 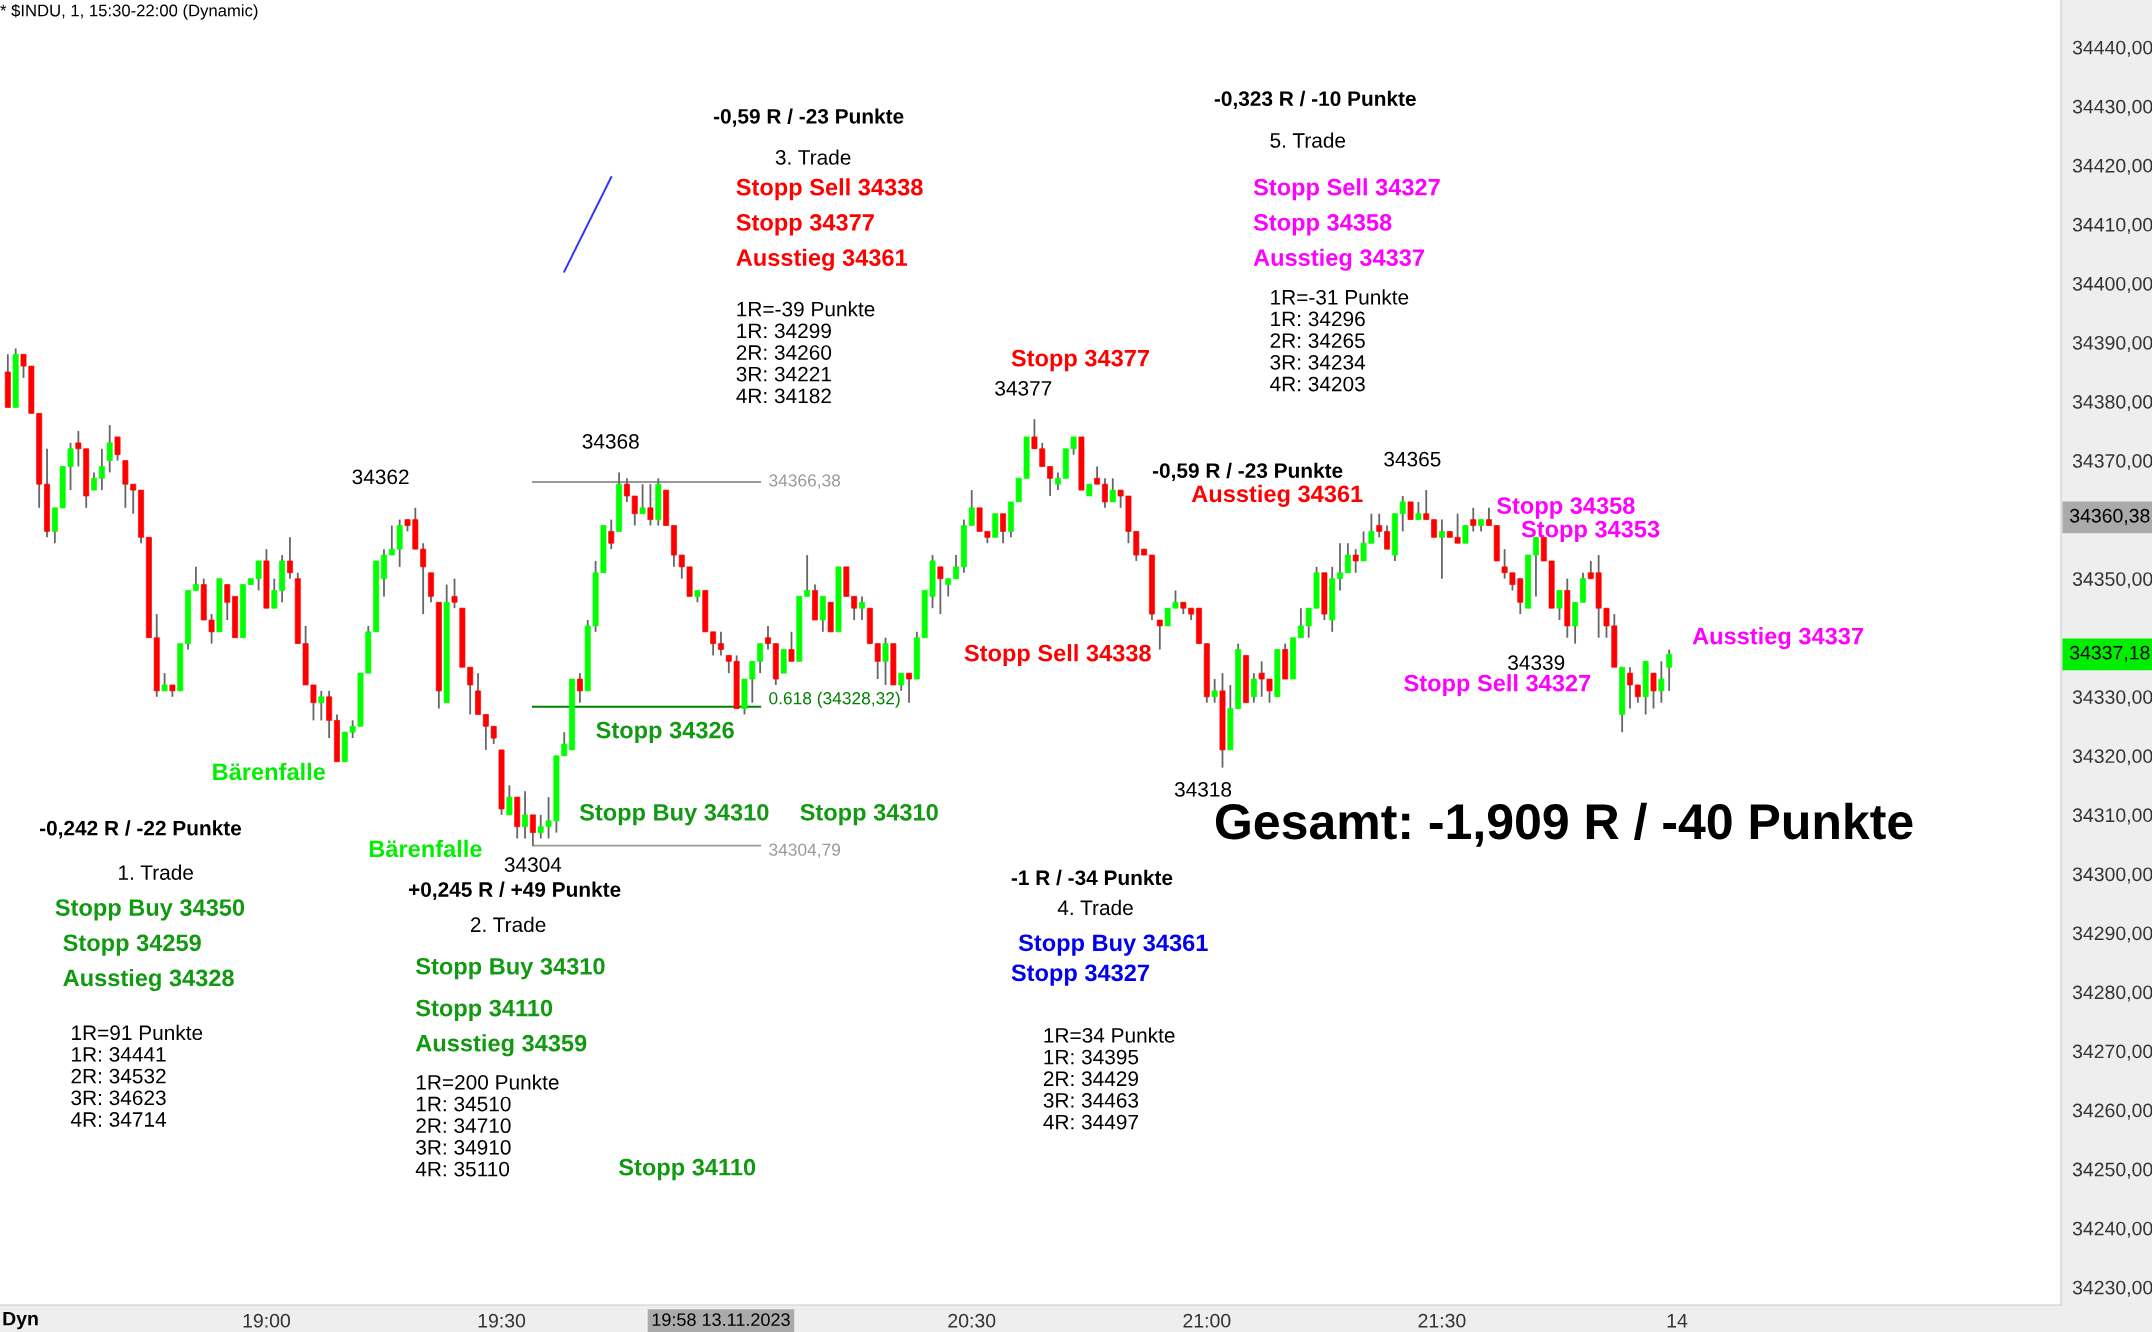 What do you see at coordinates (20, 1320) in the screenshot?
I see `text: Dyn` at bounding box center [20, 1320].